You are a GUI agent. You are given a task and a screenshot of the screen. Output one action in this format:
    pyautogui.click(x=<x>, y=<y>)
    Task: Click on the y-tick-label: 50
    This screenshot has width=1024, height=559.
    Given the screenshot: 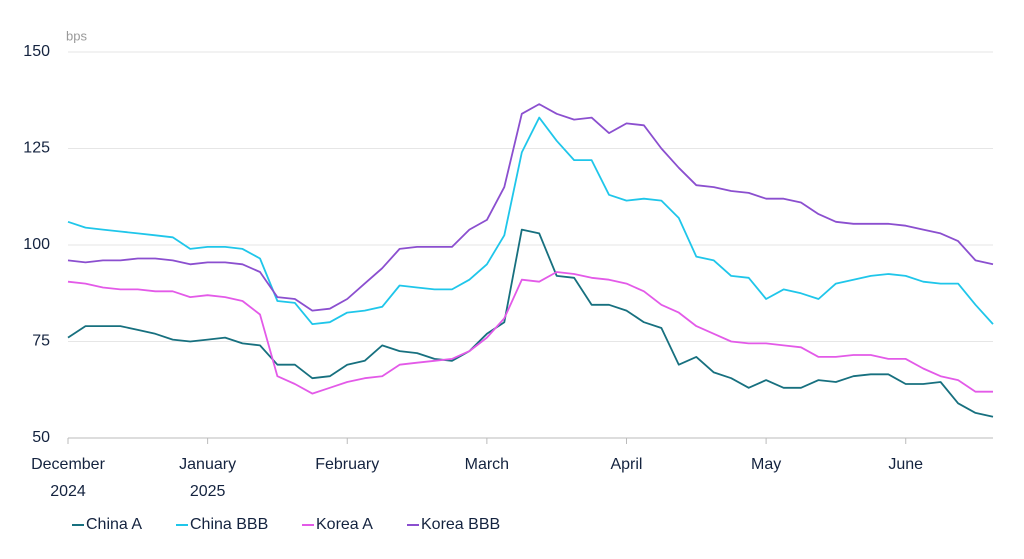 What is the action you would take?
    pyautogui.click(x=41, y=437)
    